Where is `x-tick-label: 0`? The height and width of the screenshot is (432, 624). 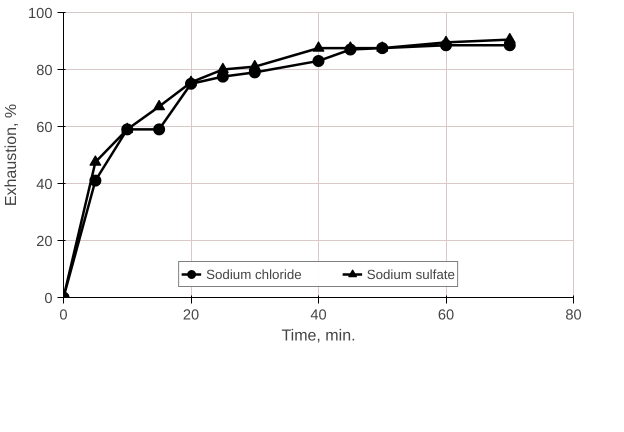 x-tick-label: 0 is located at coordinates (63, 316).